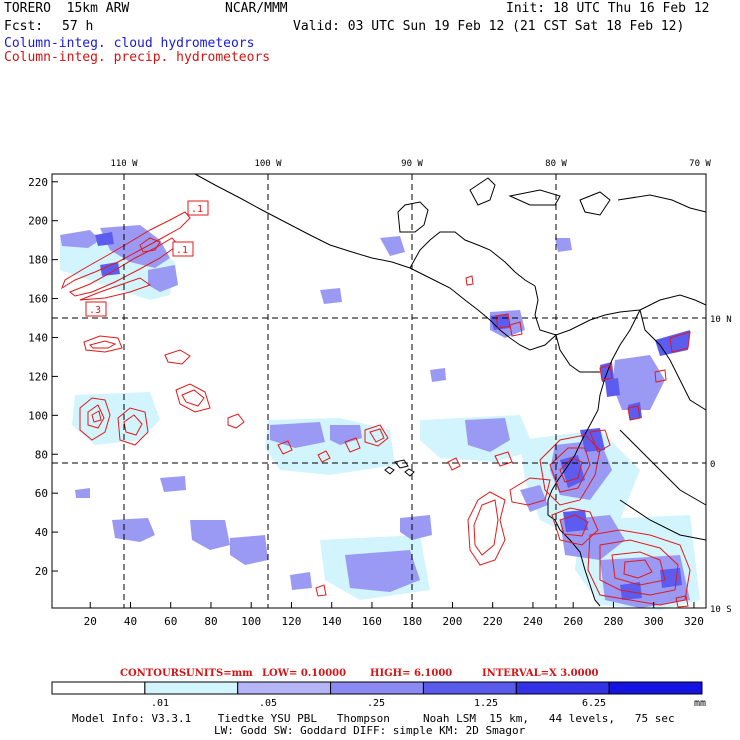  I want to click on contour-label-3: .3, so click(95, 310).